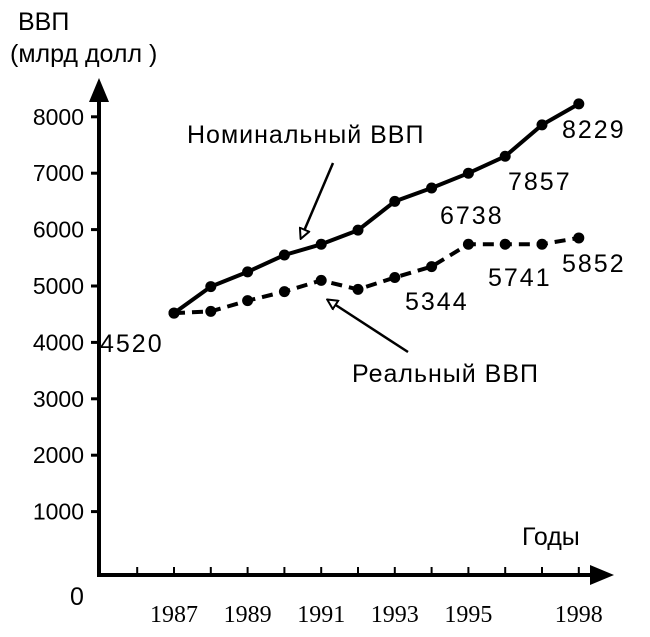 The height and width of the screenshot is (637, 650). I want to click on series-label-nominal: Номинальный ВВП, so click(305, 135).